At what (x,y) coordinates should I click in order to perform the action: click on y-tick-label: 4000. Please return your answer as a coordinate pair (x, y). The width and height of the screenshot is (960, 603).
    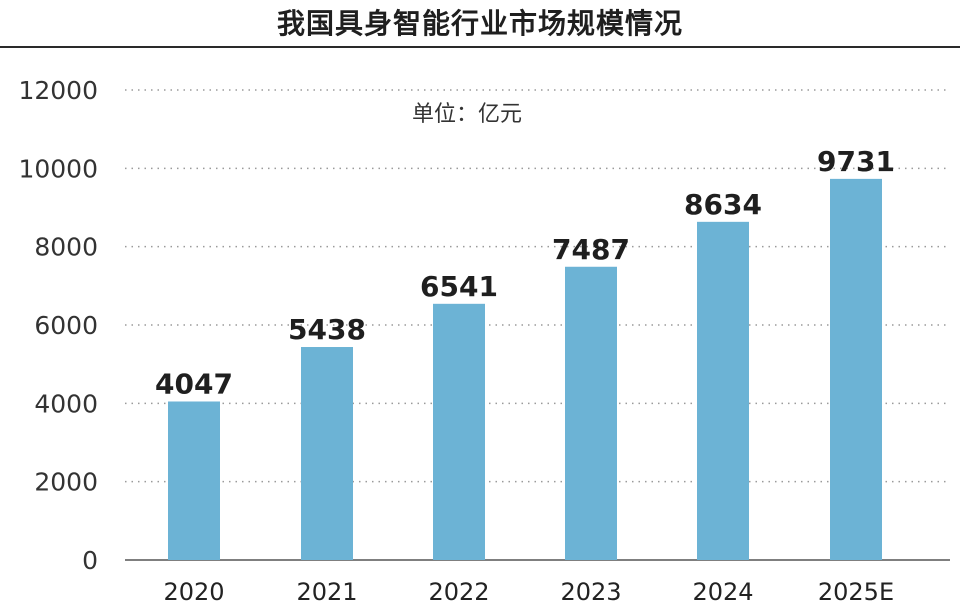
    Looking at the image, I should click on (66, 403).